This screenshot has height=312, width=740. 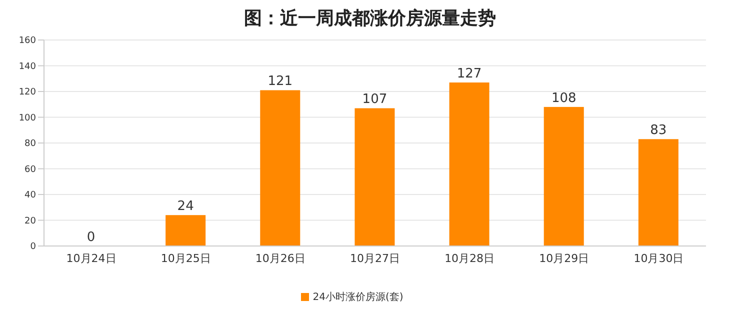 What do you see at coordinates (280, 258) in the screenshot?
I see `x-tick-label: 10月26日` at bounding box center [280, 258].